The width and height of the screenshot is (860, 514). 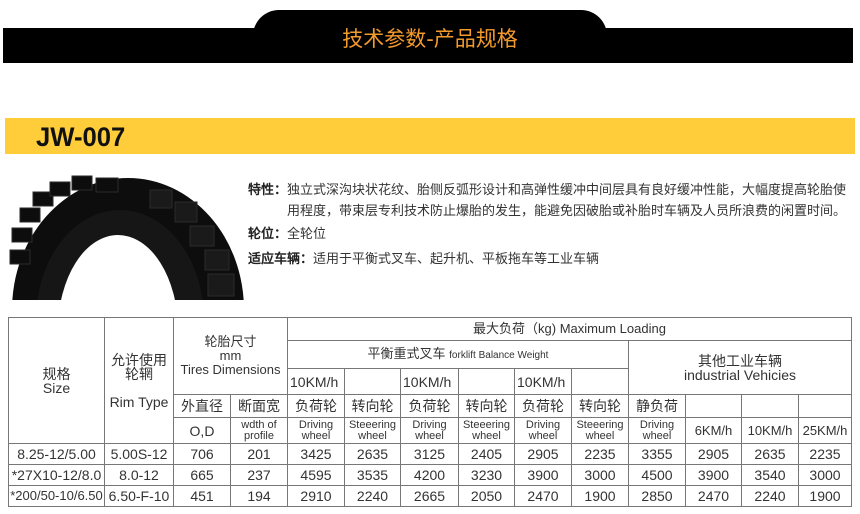 I want to click on size-cell: 8.25-12/5.00, so click(x=56, y=454).